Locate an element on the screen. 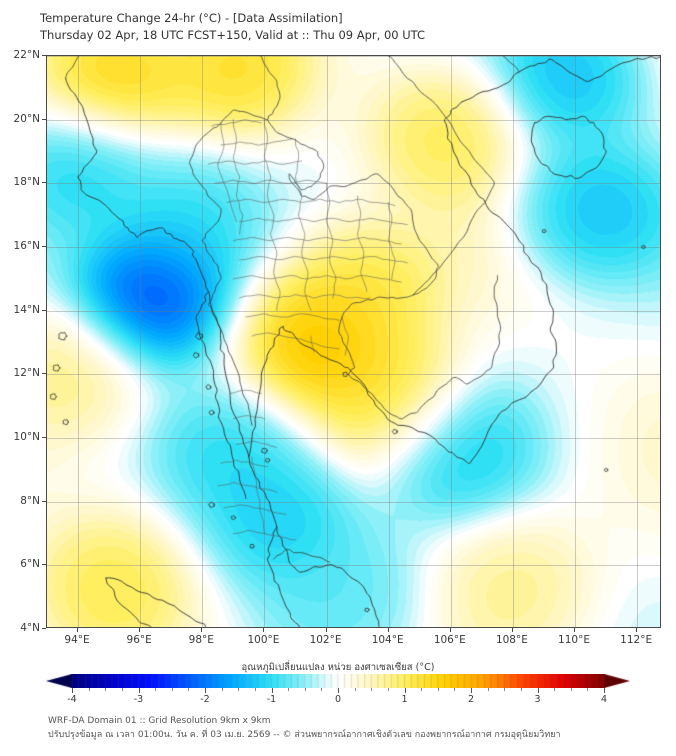 Image resolution: width=676 pixels, height=756 pixels. colorbar-tick-label: 0 is located at coordinates (338, 699).